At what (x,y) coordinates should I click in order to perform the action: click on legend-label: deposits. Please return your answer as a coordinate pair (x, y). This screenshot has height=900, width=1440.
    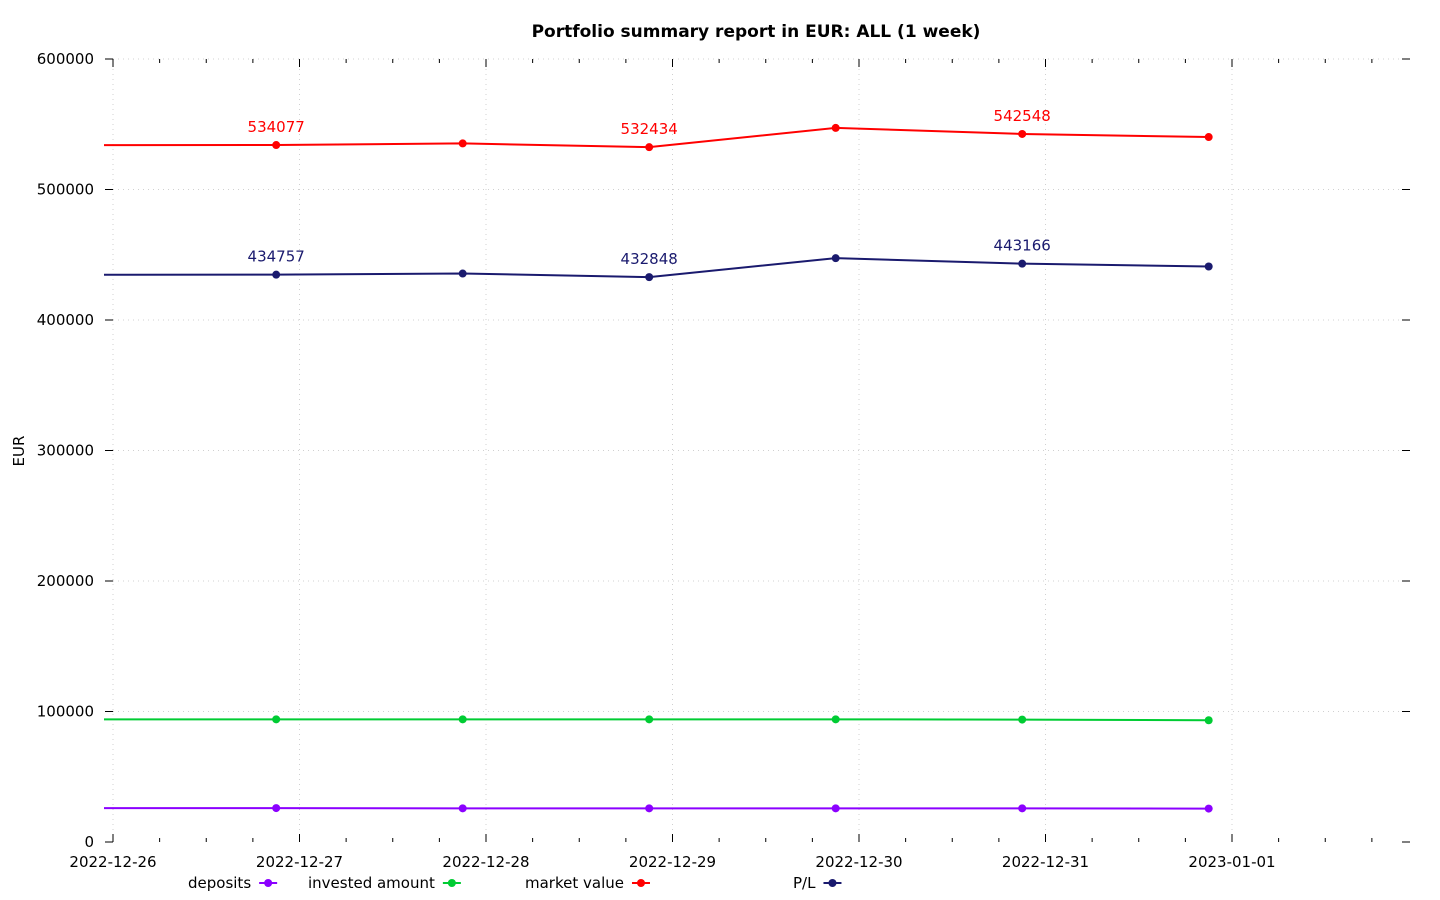
    Looking at the image, I should click on (219, 883).